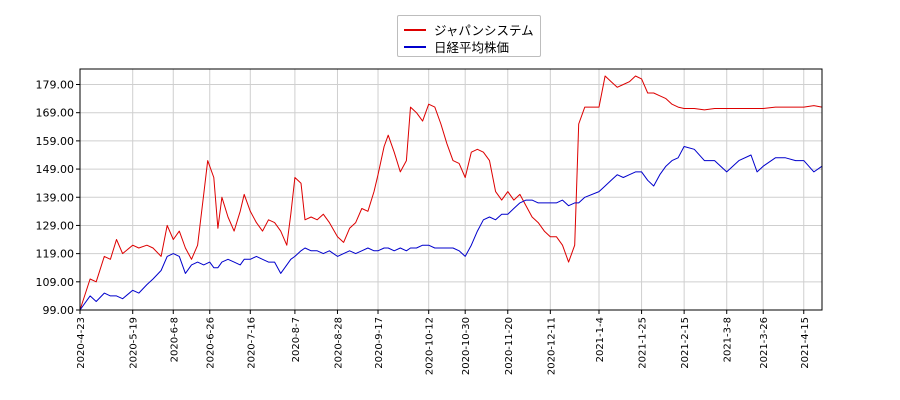 The image size is (900, 400). What do you see at coordinates (600, 339) in the screenshot?
I see `x-tick-label: 2021-1-4` at bounding box center [600, 339].